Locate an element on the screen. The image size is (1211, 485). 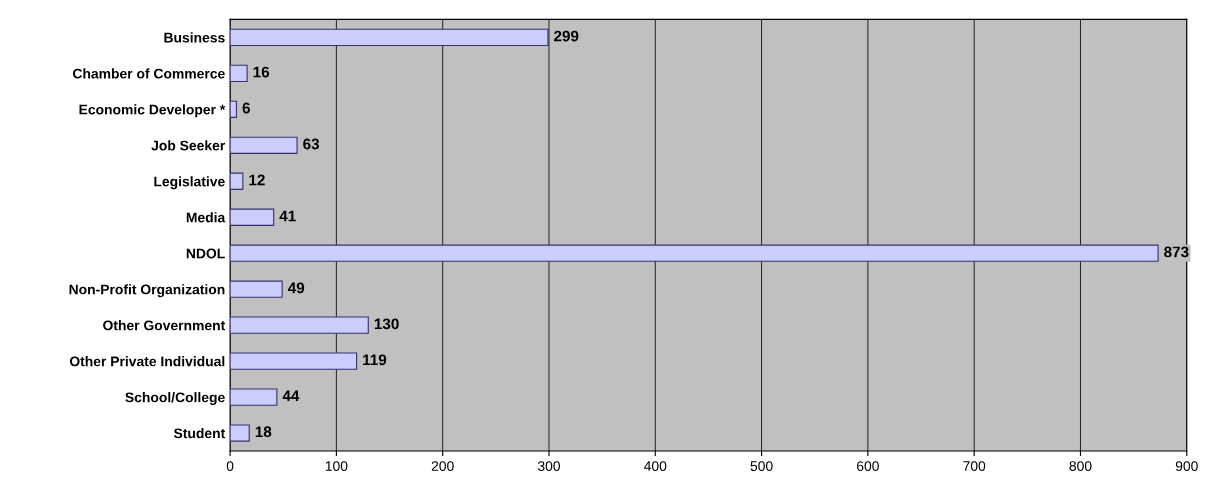
x-tick-label: 400 is located at coordinates (655, 466).